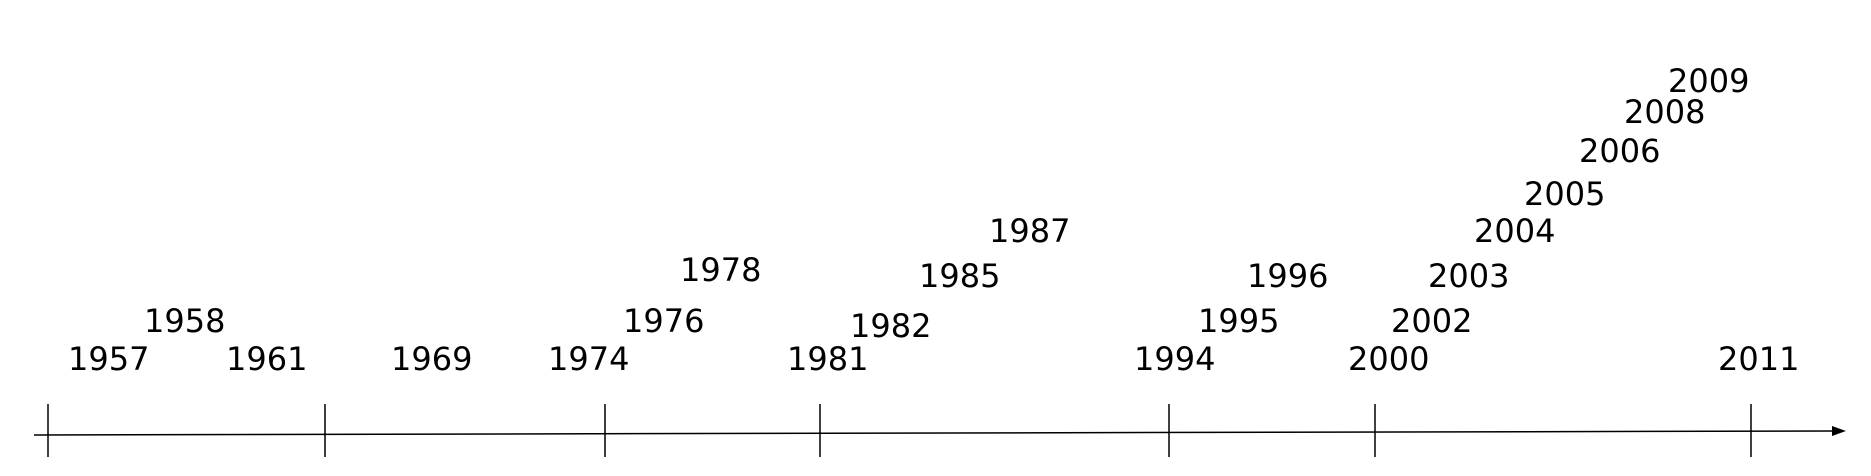 This screenshot has height=476, width=1871. I want to click on year-label: 1974, so click(588, 359).